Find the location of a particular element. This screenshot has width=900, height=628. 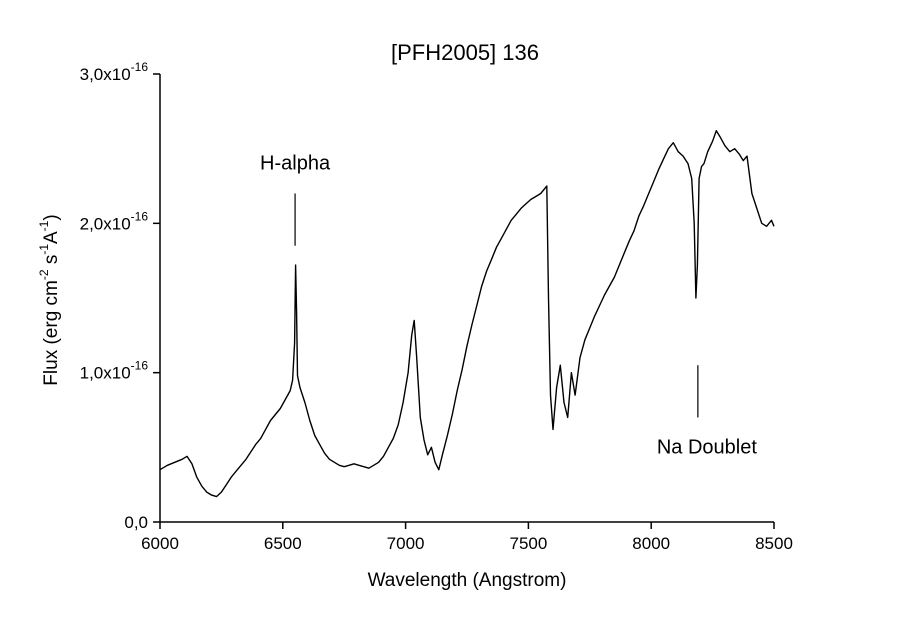

x-tick-label: 7500 is located at coordinates (528, 543).